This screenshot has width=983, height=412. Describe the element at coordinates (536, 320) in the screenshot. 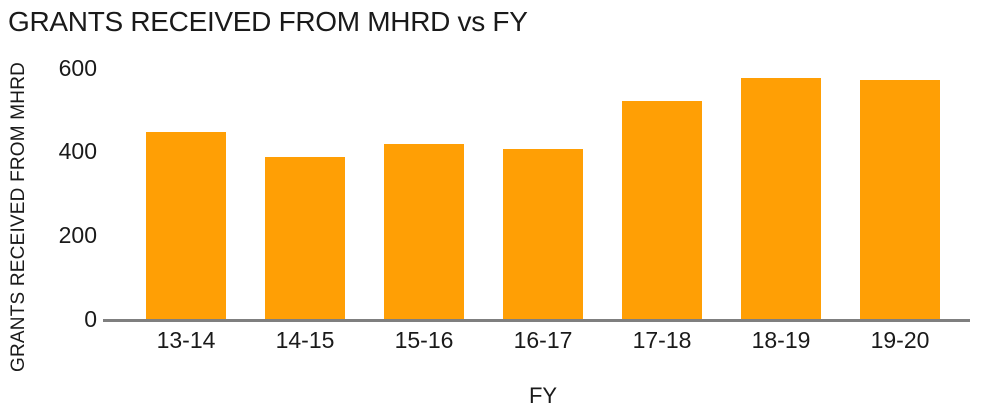

I see `x-axis-line` at that location.